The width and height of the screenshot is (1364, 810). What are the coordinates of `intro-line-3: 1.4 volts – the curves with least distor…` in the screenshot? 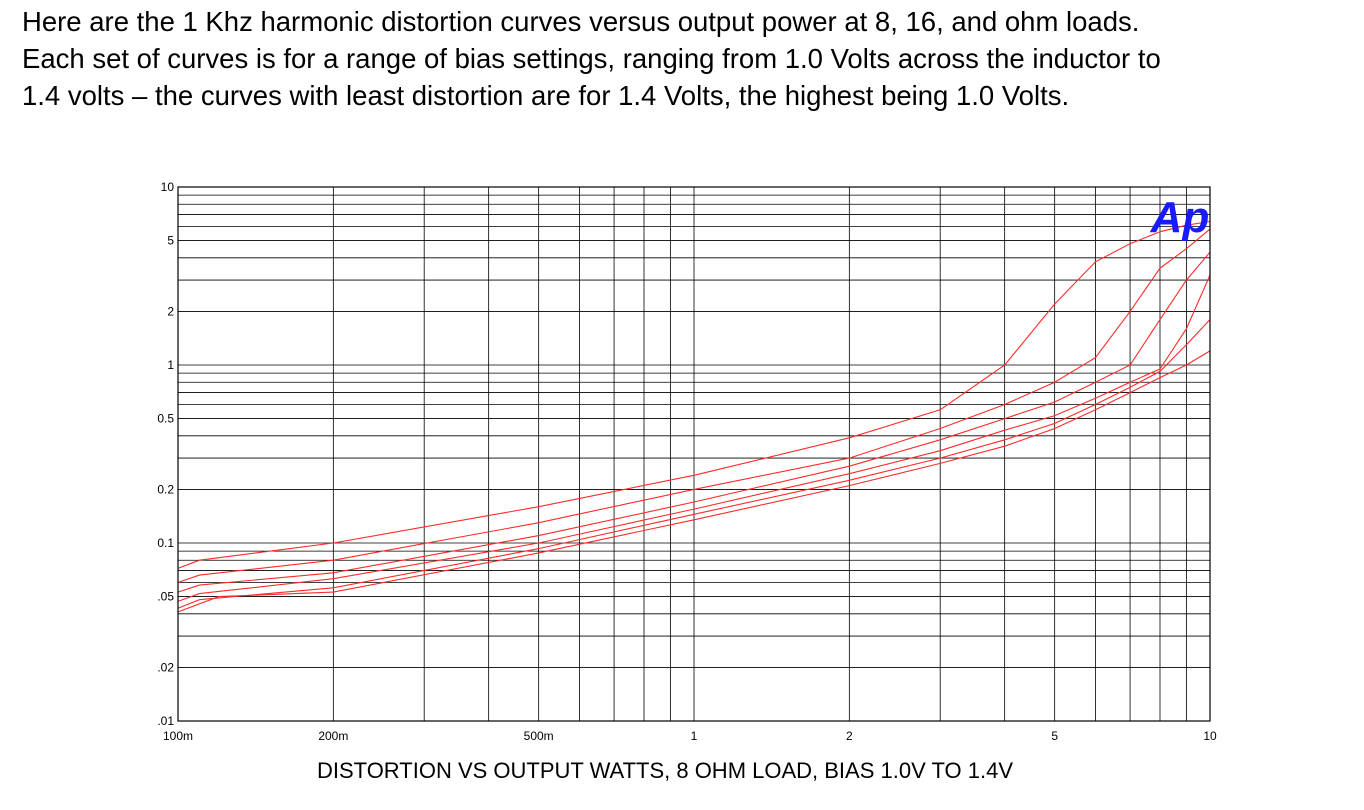 It's located at (546, 95).